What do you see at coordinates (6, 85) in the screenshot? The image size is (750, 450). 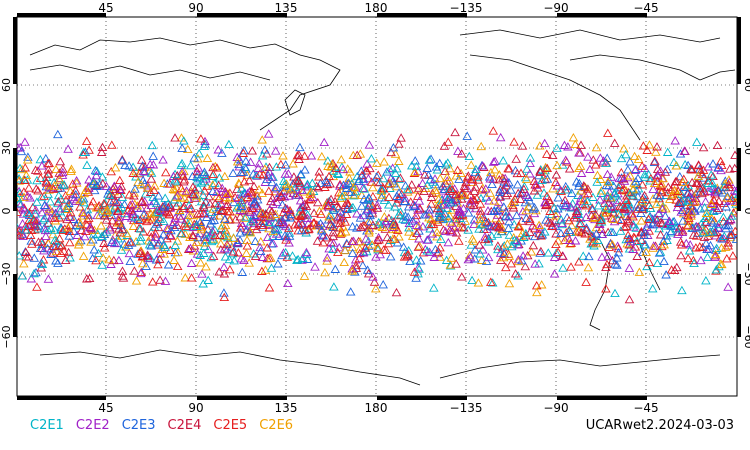 I see `left-lat-label: 60` at bounding box center [6, 85].